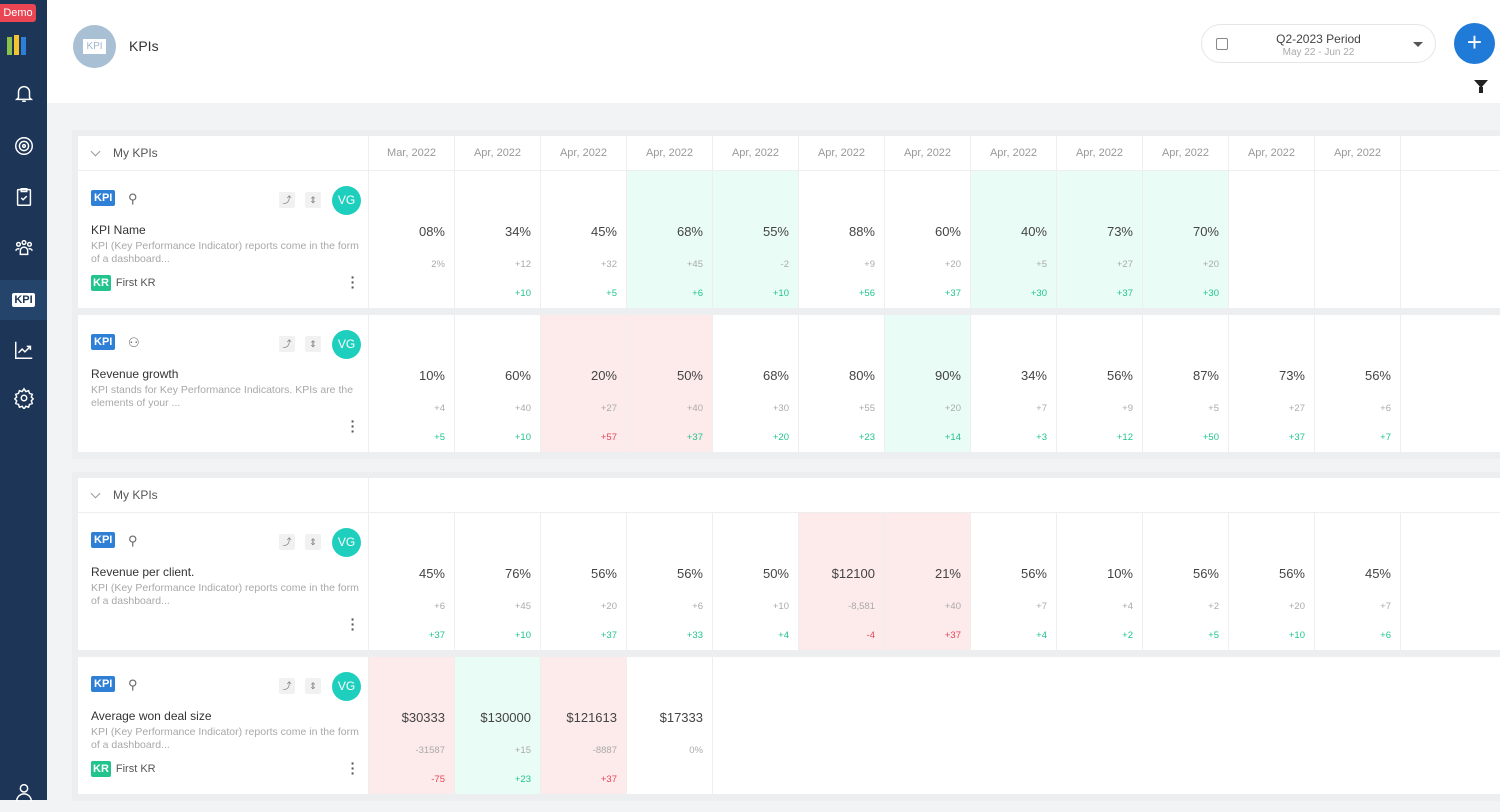 The width and height of the screenshot is (1500, 812). I want to click on kpi-value-cell: 45% +6 +37, so click(412, 581).